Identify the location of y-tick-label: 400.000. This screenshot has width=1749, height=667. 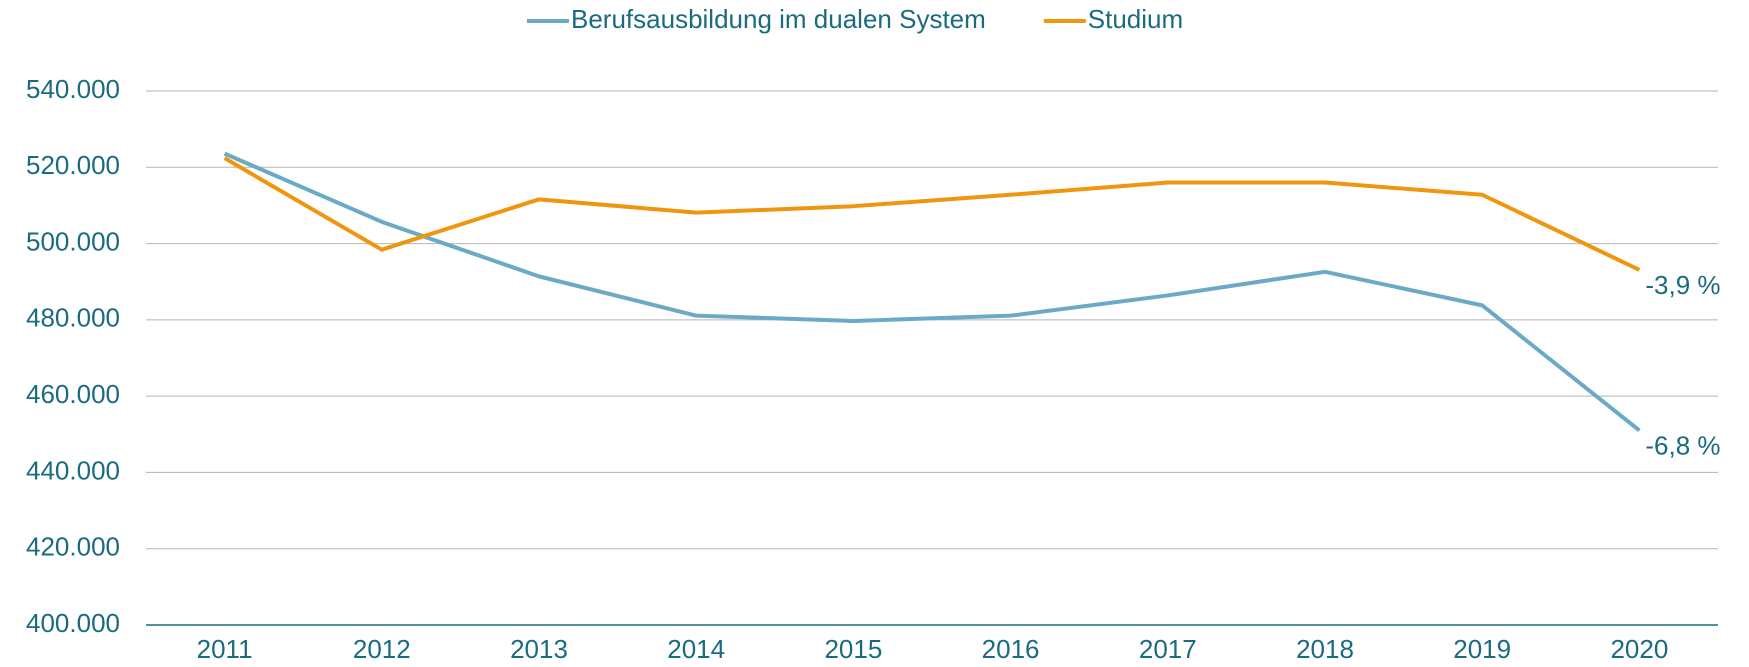
(73, 623).